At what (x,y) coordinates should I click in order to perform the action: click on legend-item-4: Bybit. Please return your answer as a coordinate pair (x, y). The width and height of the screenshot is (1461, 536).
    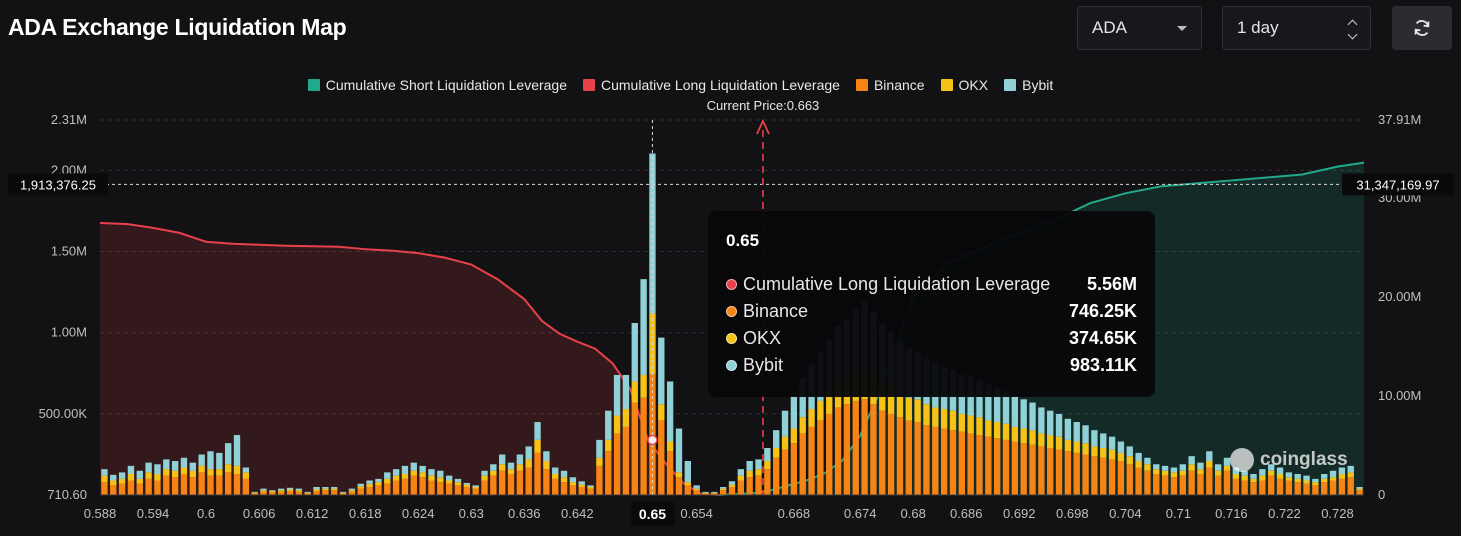
    Looking at the image, I should click on (1028, 85).